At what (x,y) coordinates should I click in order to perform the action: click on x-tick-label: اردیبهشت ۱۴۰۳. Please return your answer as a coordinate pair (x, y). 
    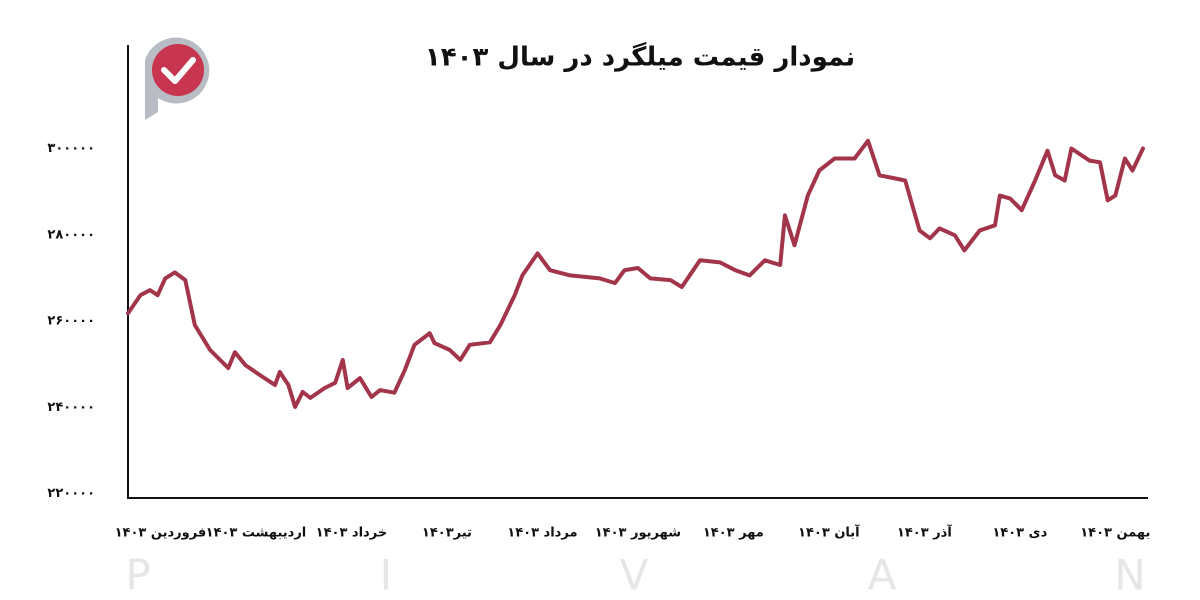
    Looking at the image, I should click on (256, 533).